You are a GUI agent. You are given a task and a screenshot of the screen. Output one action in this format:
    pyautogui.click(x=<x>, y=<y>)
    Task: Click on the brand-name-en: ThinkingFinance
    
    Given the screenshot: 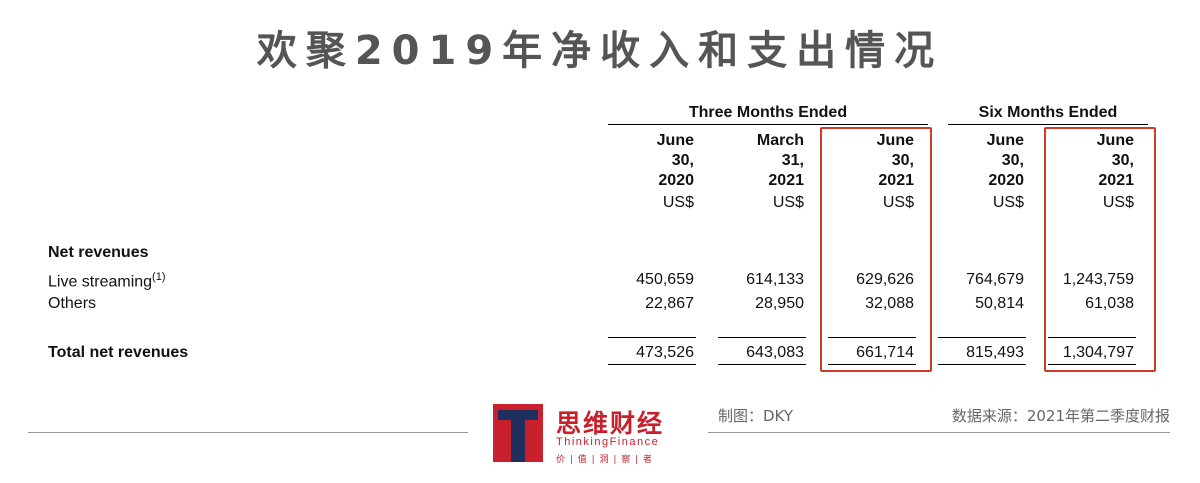 What is the action you would take?
    pyautogui.click(x=608, y=442)
    